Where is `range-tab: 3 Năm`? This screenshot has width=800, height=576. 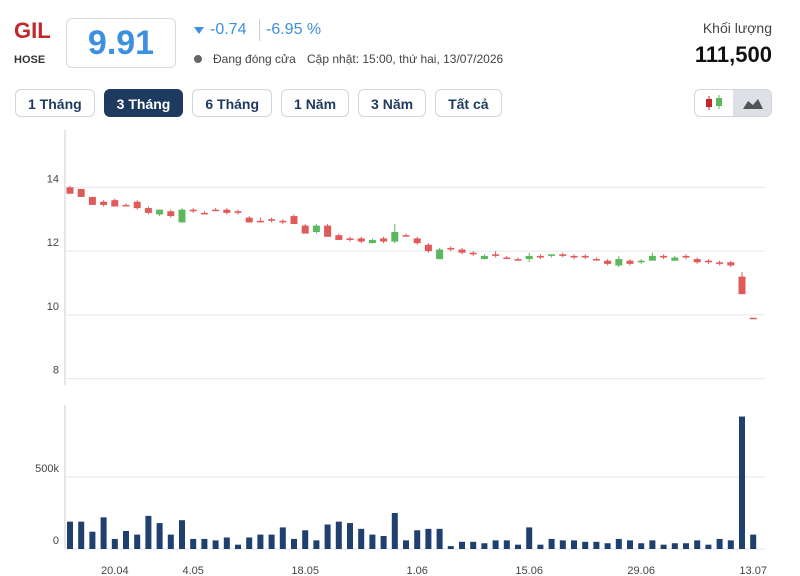
range-tab: 3 Năm is located at coordinates (392, 103).